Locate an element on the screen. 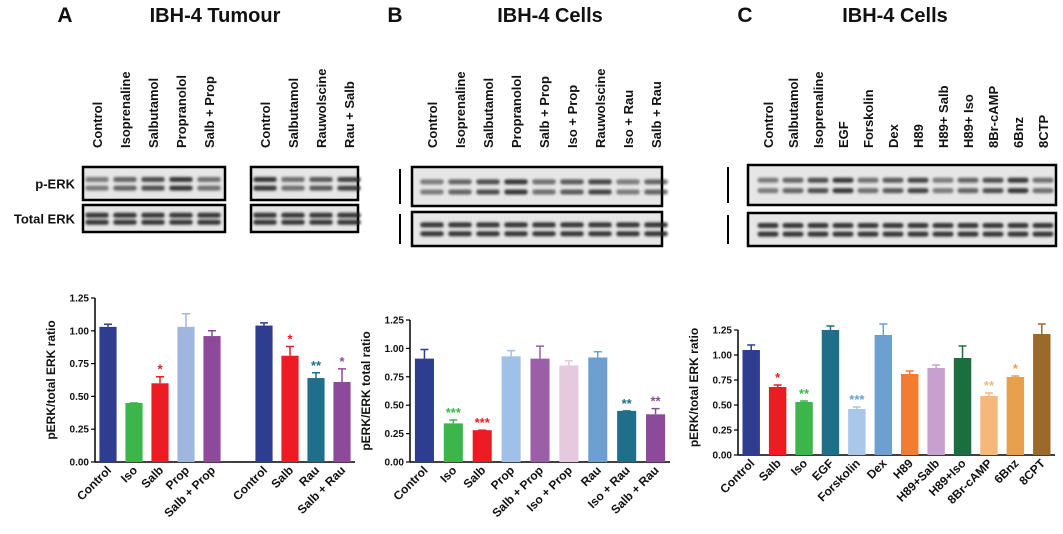  x-tick-label: Iso is located at coordinates (448, 474).